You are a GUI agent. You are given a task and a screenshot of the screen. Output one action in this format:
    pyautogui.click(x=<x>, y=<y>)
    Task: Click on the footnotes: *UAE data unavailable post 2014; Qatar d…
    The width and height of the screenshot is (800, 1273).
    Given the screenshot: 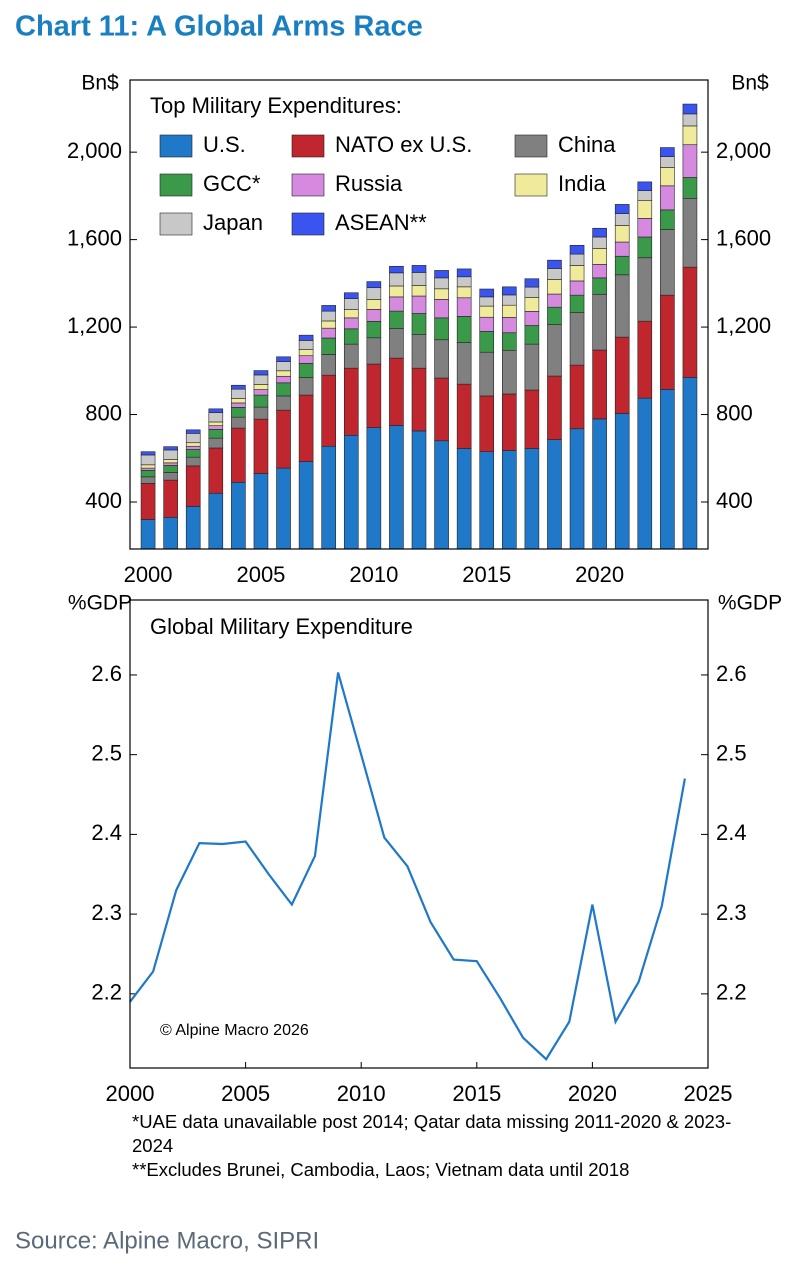 What is the action you would take?
    pyautogui.click(x=447, y=1146)
    